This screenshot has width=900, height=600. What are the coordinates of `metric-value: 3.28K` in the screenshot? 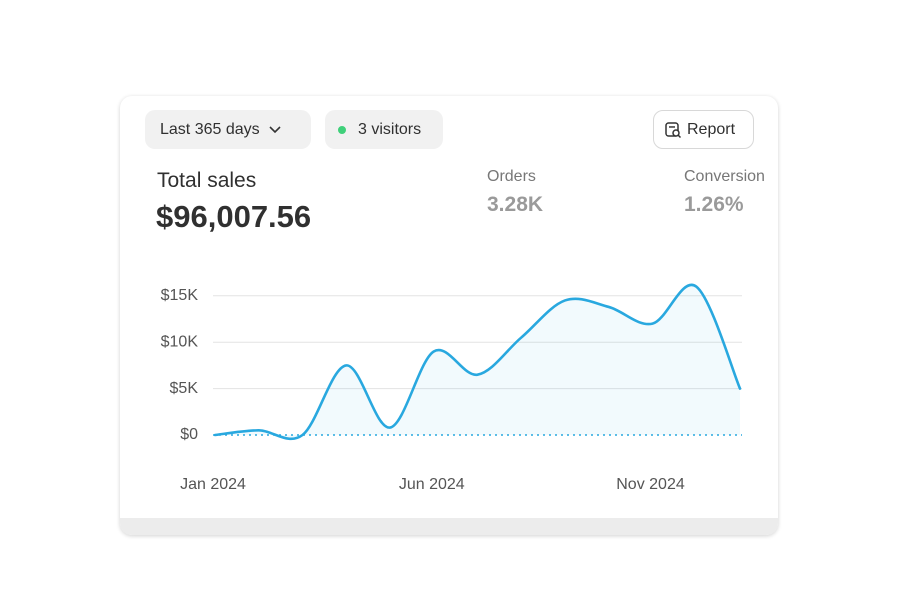 It's located at (515, 204).